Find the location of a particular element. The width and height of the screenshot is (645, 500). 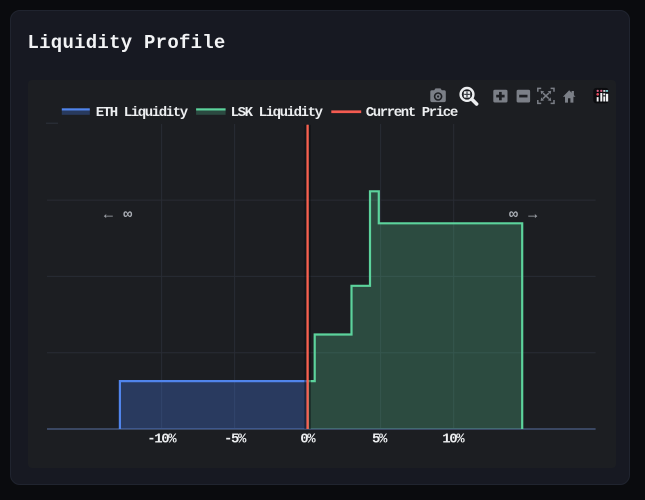

svg-text:∞→: ∞ → is located at coordinates (523, 214).